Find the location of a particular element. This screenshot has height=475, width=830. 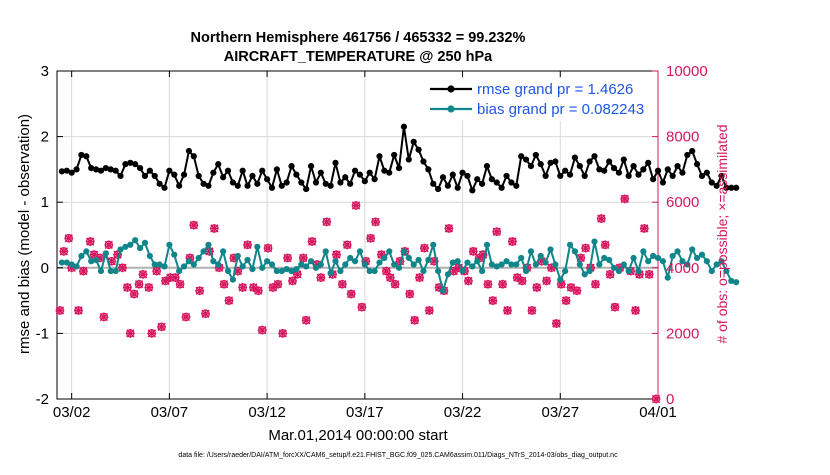

y-right-tick-label: 0 is located at coordinates (670, 399).